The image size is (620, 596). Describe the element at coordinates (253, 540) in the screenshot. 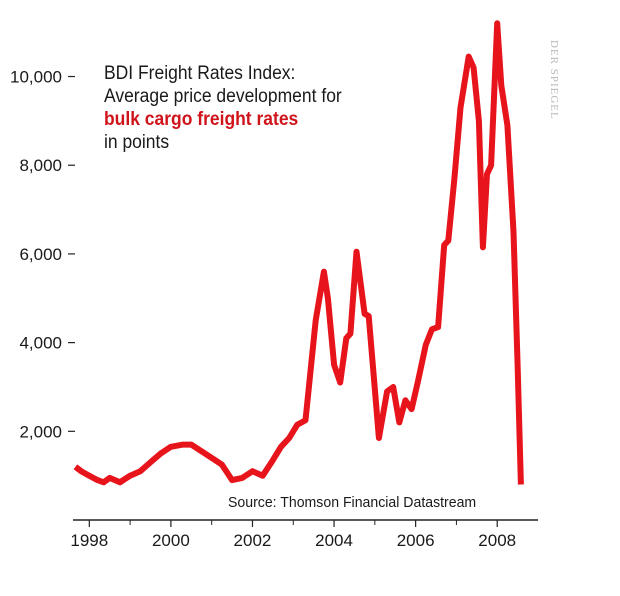

I see `x-tick-label: 2002` at that location.